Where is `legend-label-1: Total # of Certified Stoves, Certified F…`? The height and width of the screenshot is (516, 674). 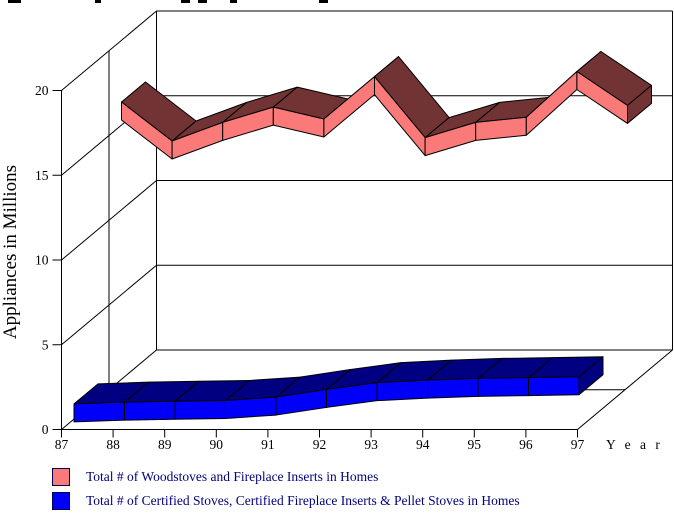 legend-label-1: Total # of Certified Stoves, Certified F… is located at coordinates (303, 500).